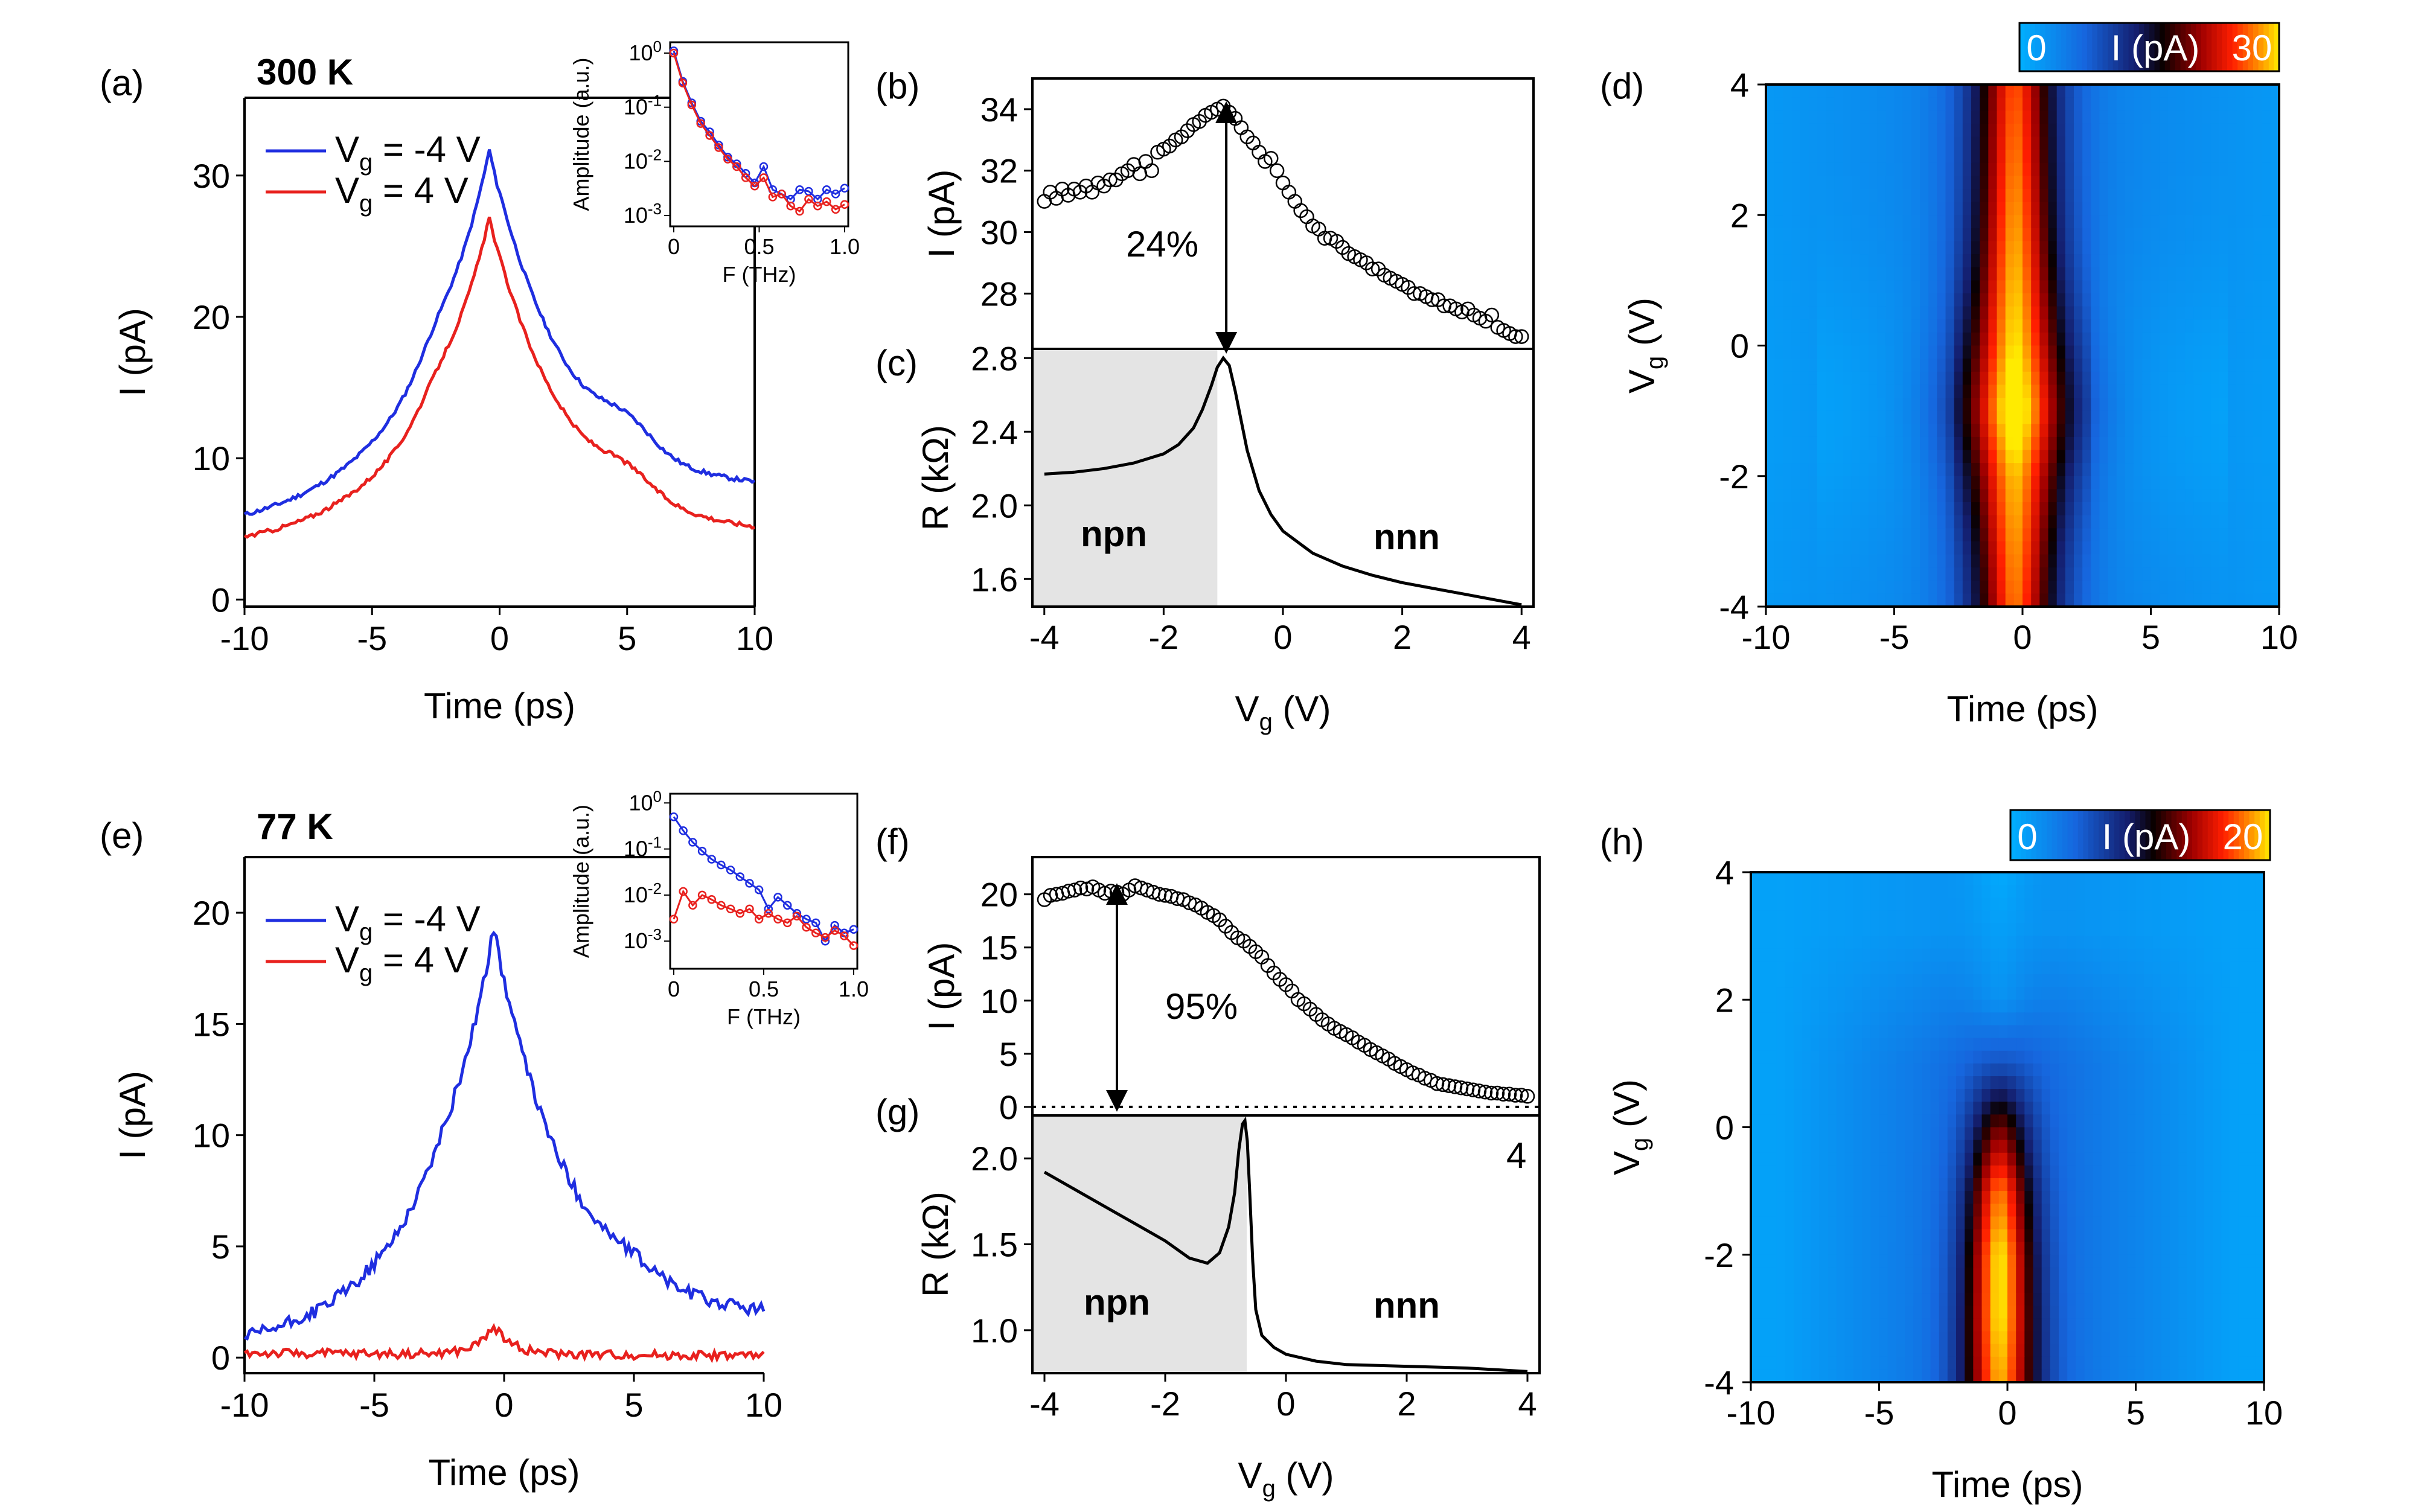 This screenshot has height=1512, width=2424. Describe the element at coordinates (759, 274) in the screenshot. I see `a-inset-xlabel: F (THz)` at that location.